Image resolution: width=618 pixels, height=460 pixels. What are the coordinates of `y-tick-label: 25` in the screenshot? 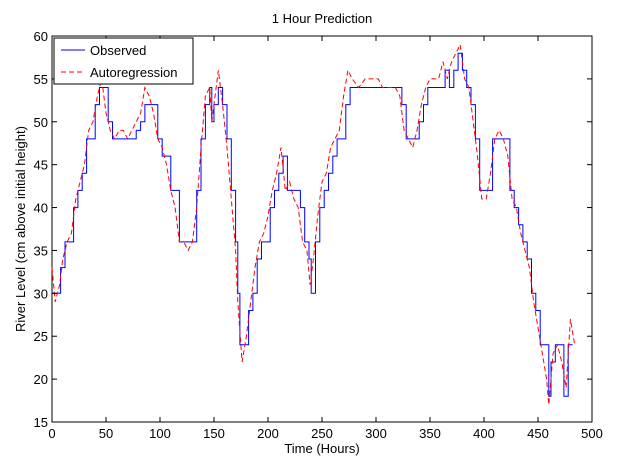 It's located at (41, 336).